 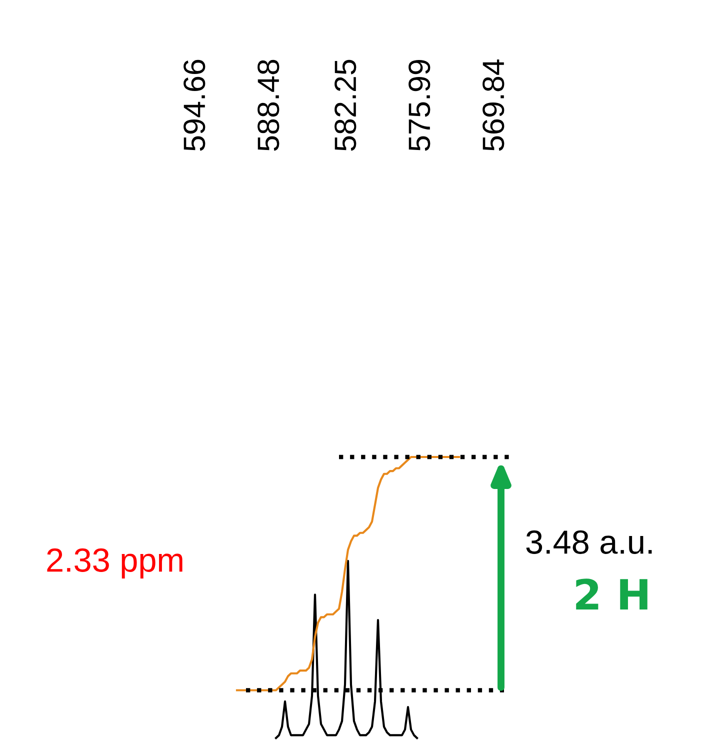 I want to click on text: 569.84, so click(x=493, y=105).